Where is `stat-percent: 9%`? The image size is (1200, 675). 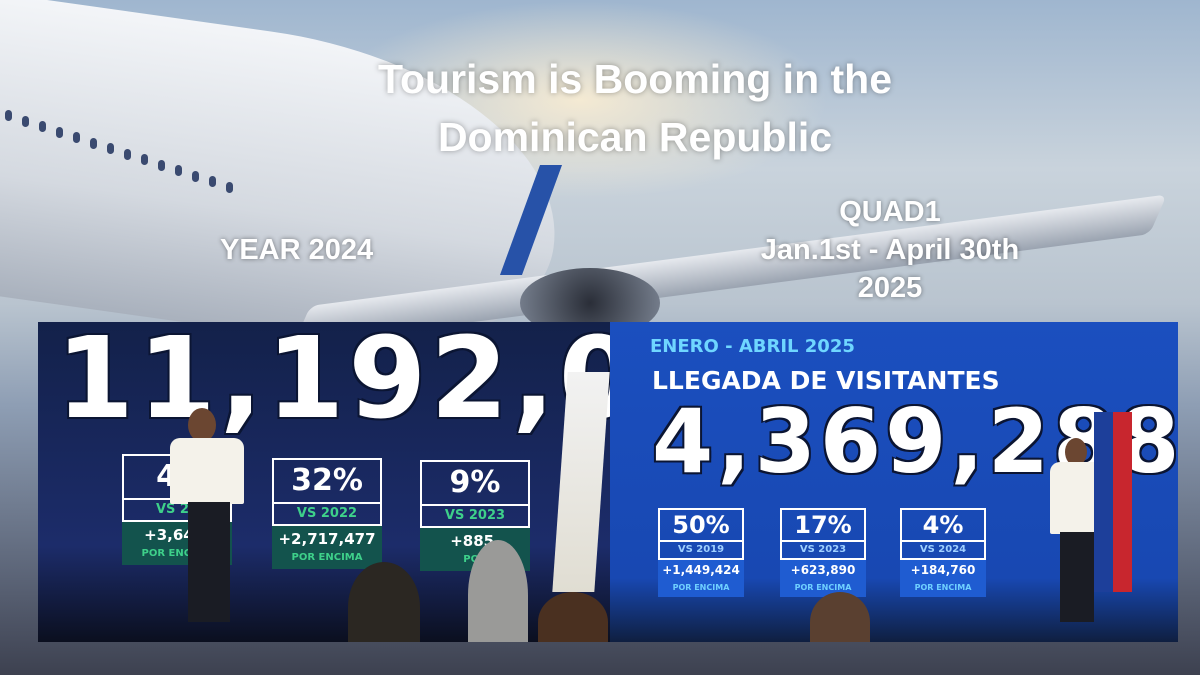 stat-percent: 9% is located at coordinates (475, 483).